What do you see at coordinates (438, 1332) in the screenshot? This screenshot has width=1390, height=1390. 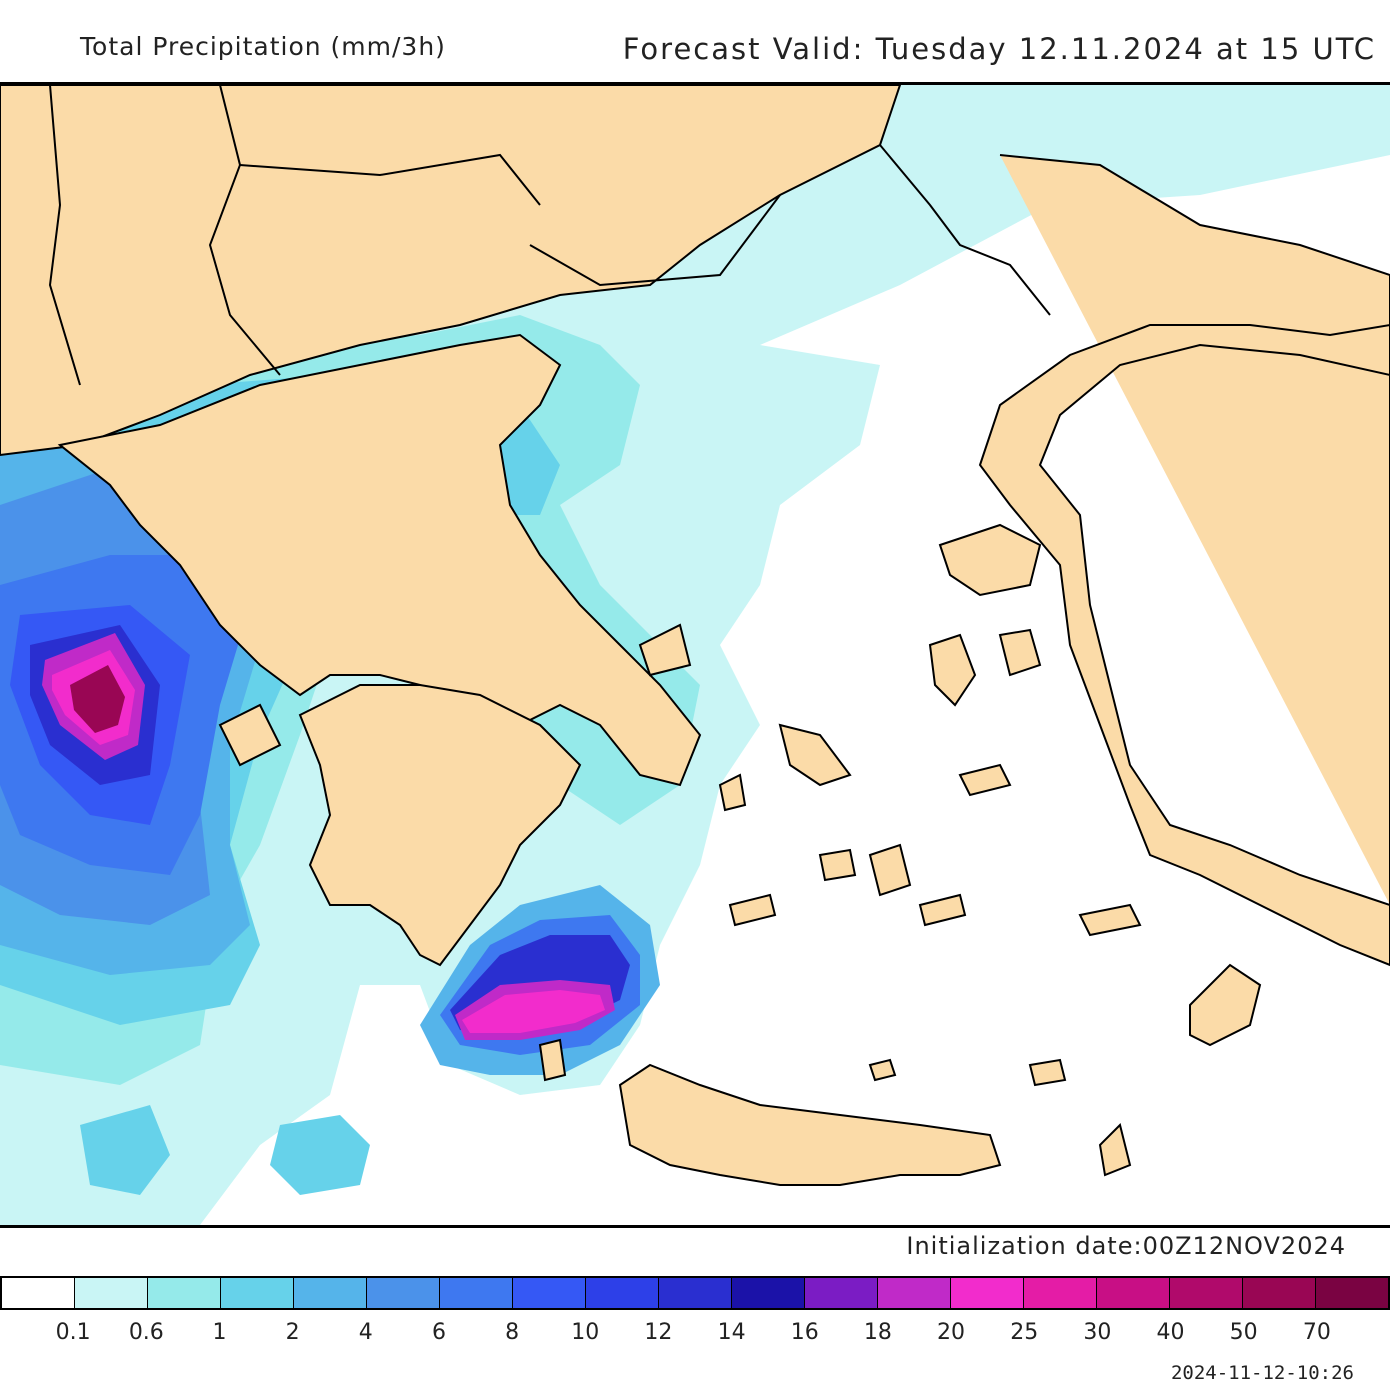 I see `legend-tick-label: 6` at bounding box center [438, 1332].